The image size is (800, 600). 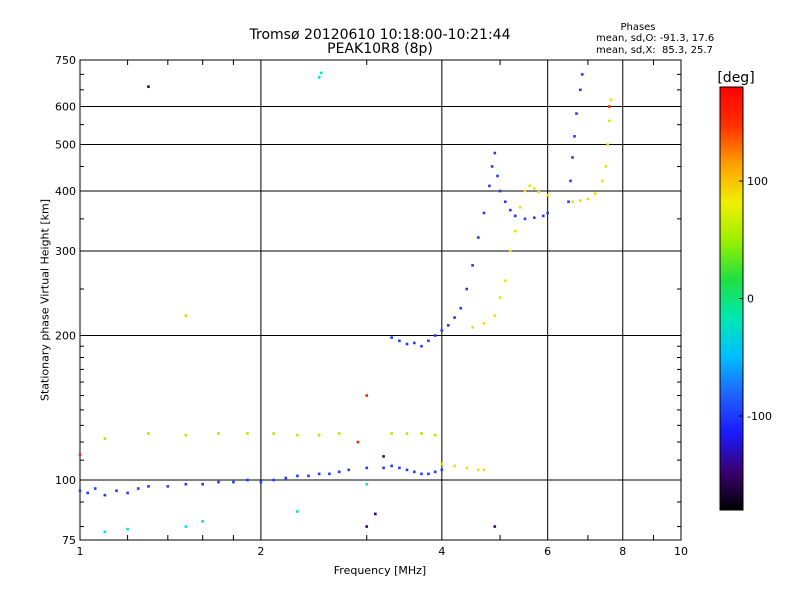 What do you see at coordinates (65, 60) in the screenshot?
I see `y-tick-label: 750` at bounding box center [65, 60].